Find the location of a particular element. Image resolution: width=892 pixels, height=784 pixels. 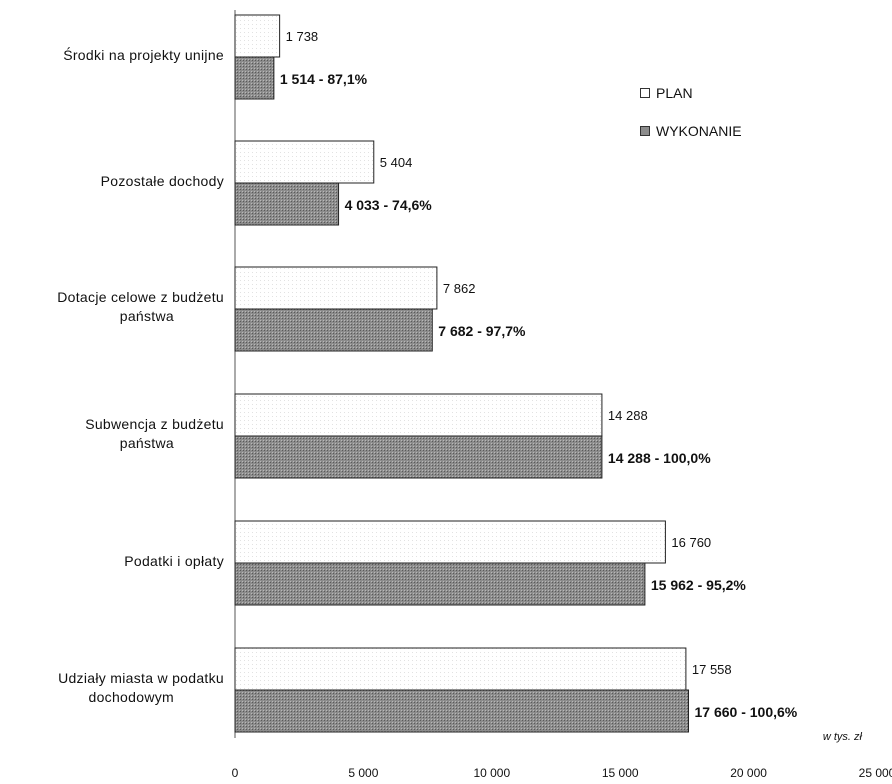

legend-label-wykonanie: WYKONANIE is located at coordinates (699, 131).